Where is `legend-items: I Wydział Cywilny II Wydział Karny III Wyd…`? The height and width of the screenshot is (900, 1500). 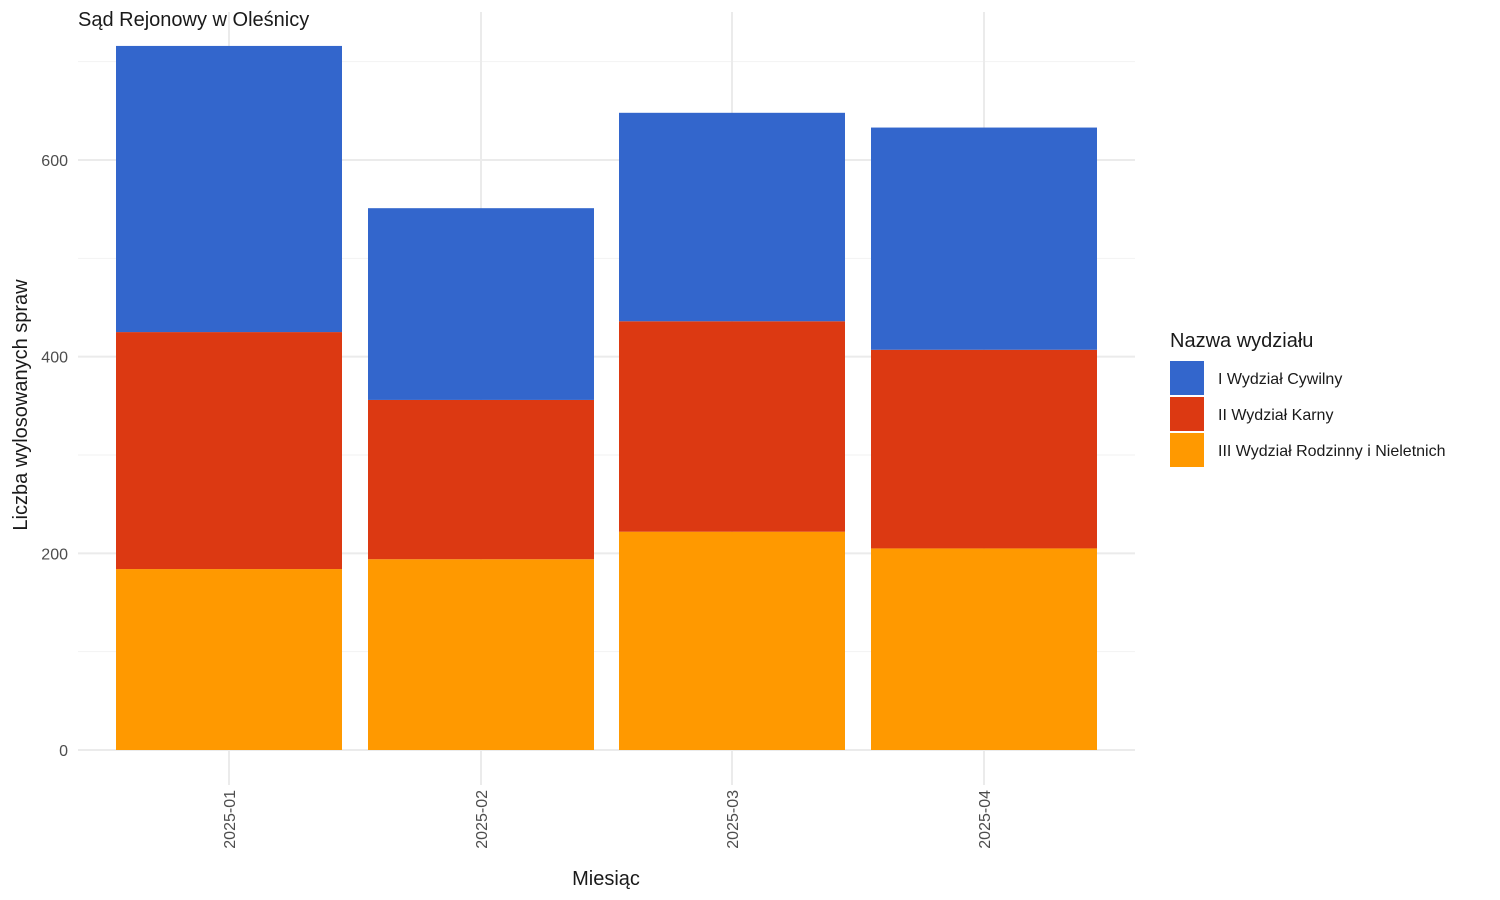
legend-items: I Wydział Cywilny II Wydział Karny III Wyd… is located at coordinates (1308, 414).